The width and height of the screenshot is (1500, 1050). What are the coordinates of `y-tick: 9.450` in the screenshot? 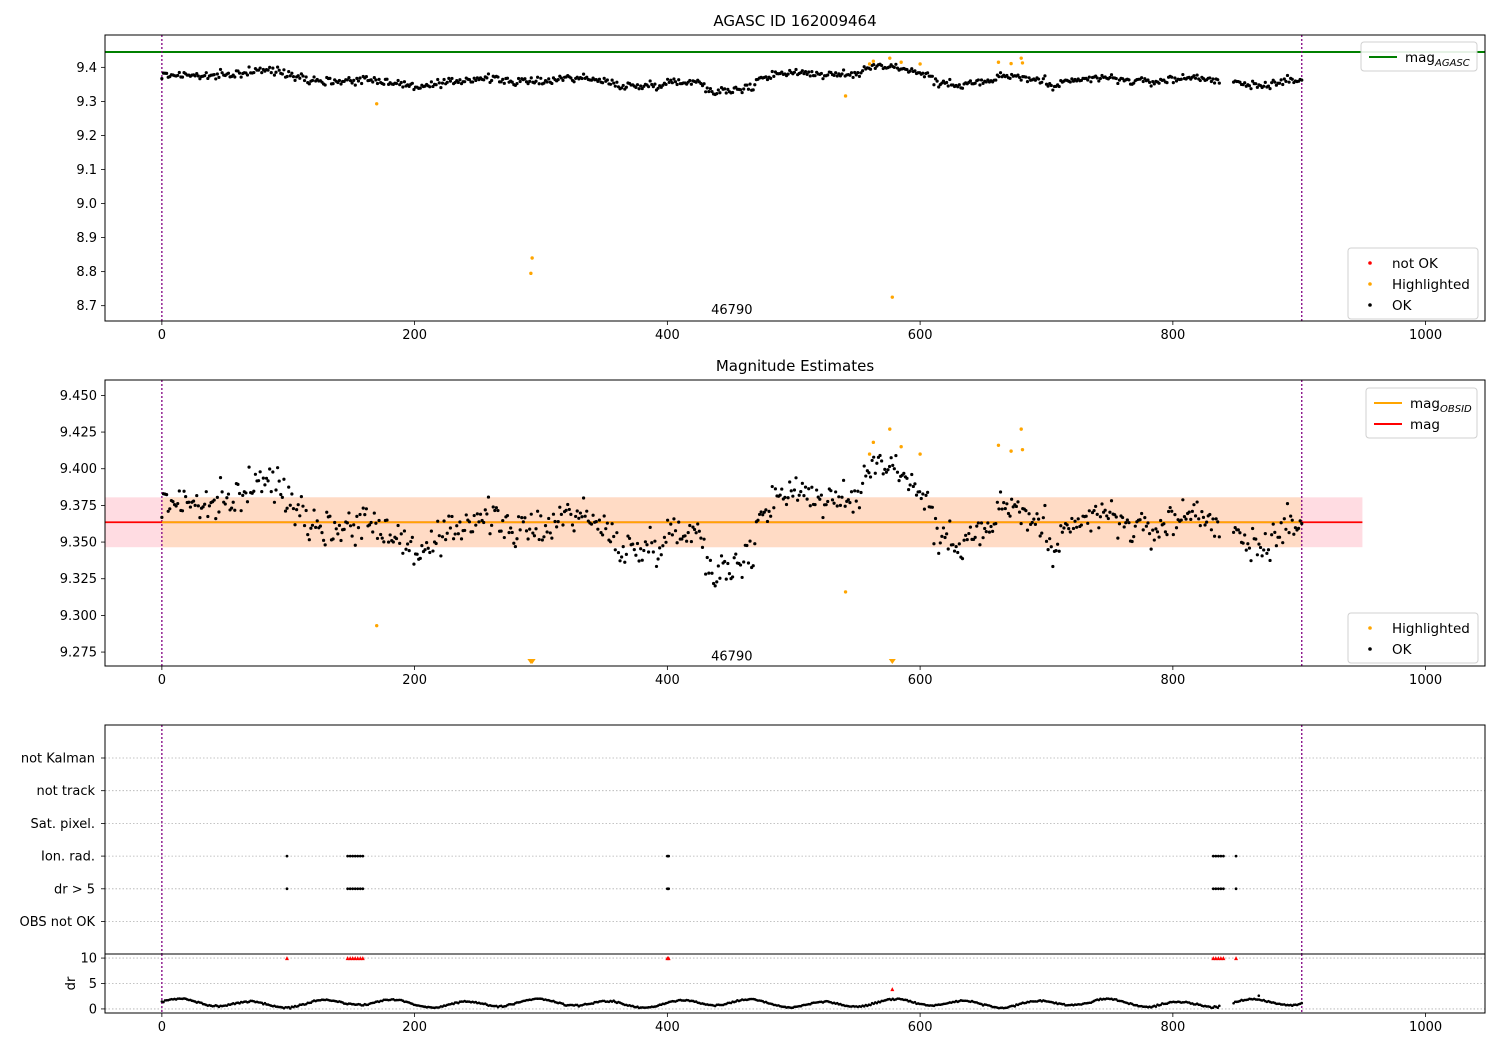 It's located at (82, 396).